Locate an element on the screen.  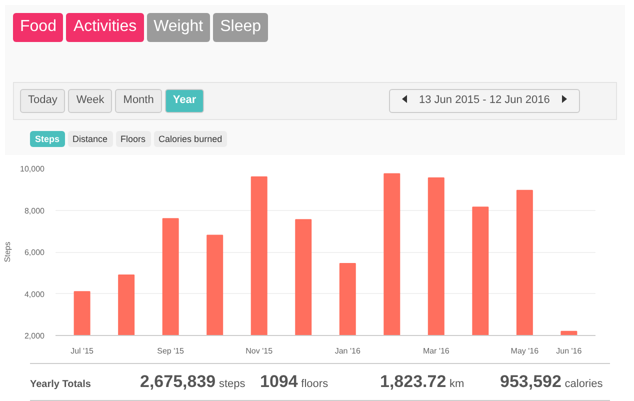
y-tick-label: 2,000 is located at coordinates (35, 336).